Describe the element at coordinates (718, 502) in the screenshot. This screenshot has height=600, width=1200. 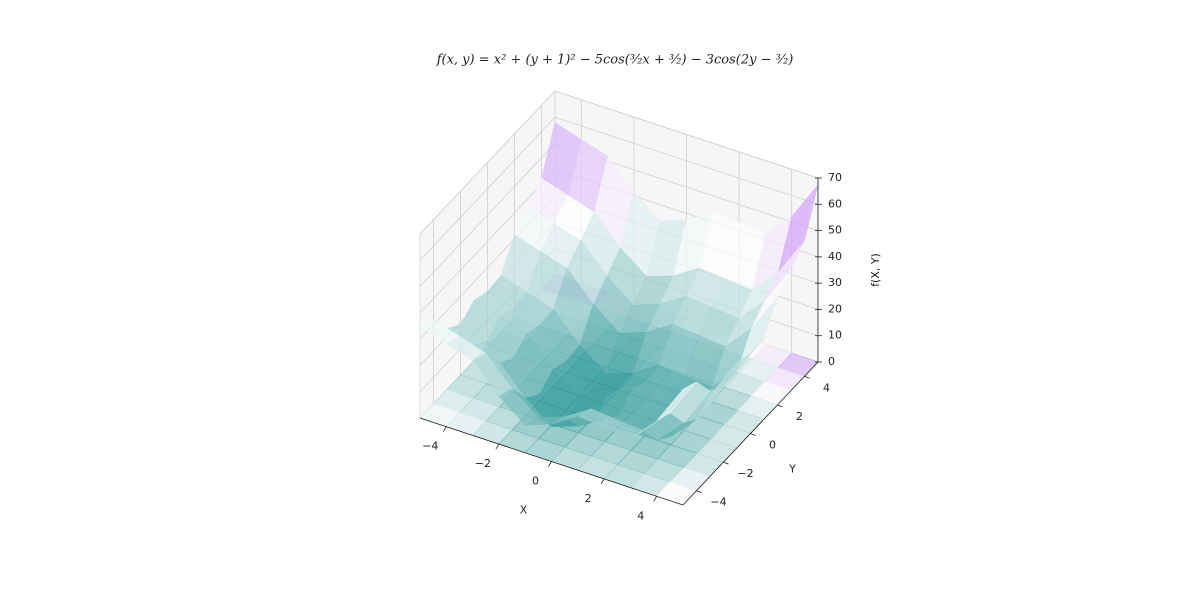
I see `y-tick-label: −4` at that location.